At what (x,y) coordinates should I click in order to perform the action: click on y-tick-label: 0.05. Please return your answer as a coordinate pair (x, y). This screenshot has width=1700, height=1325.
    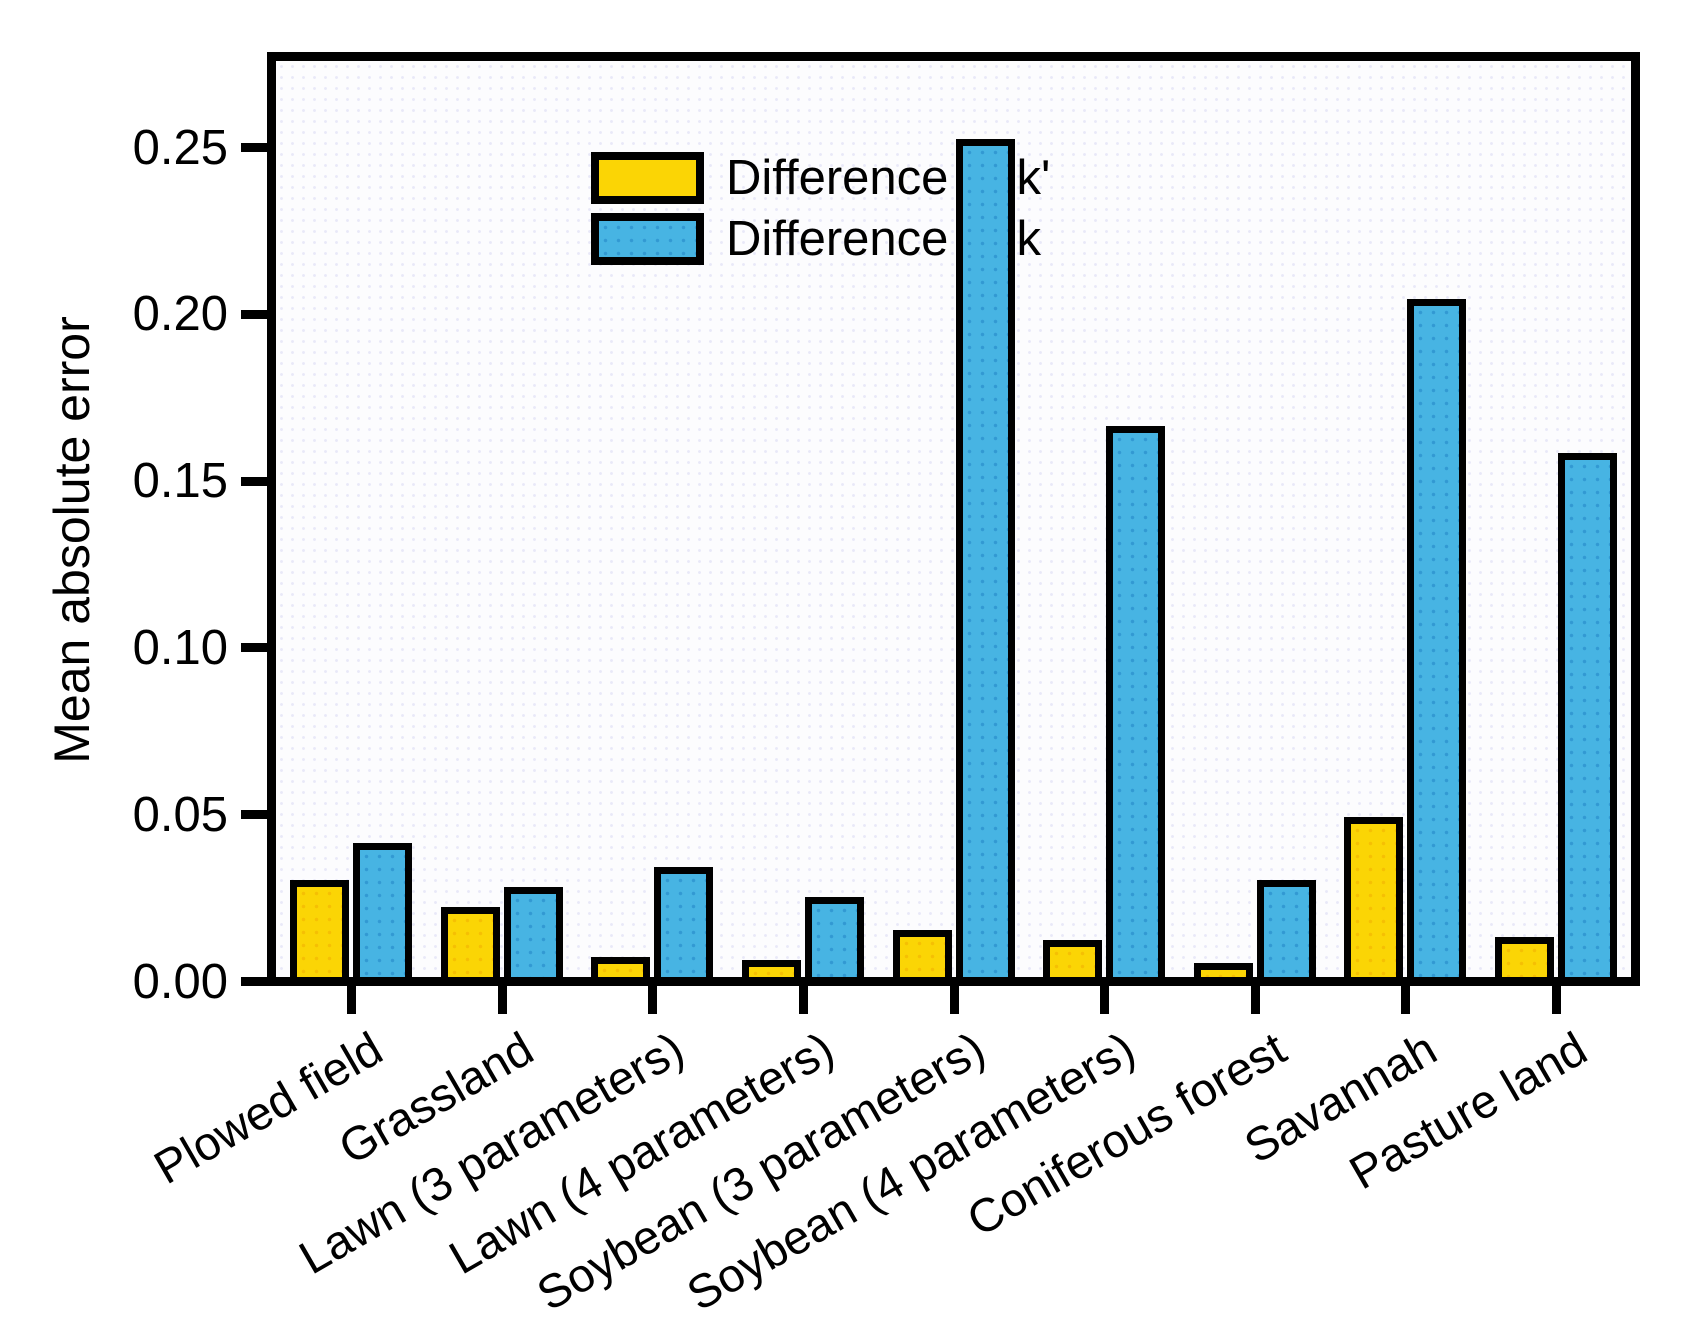
    Looking at the image, I should click on (180, 814).